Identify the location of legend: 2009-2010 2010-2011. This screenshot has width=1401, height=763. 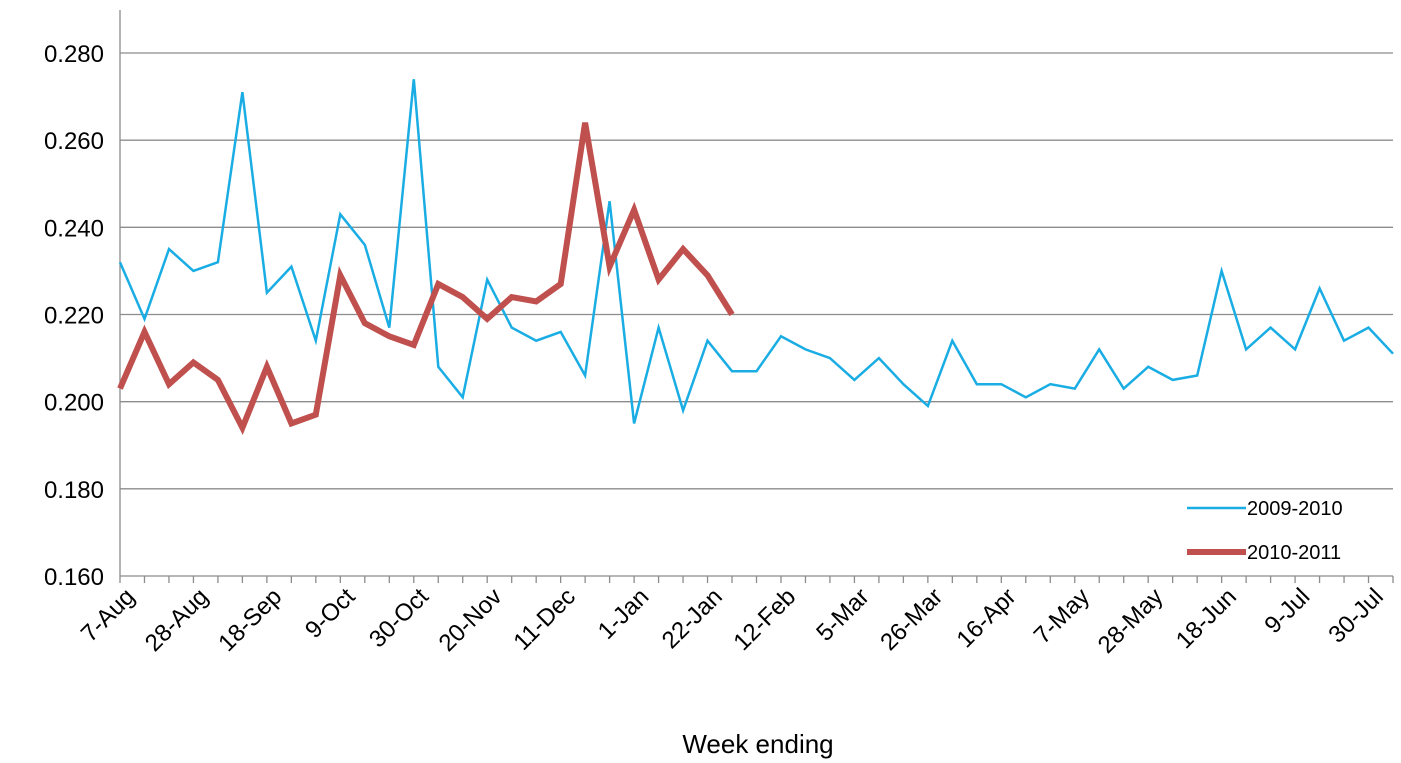
(1265, 531).